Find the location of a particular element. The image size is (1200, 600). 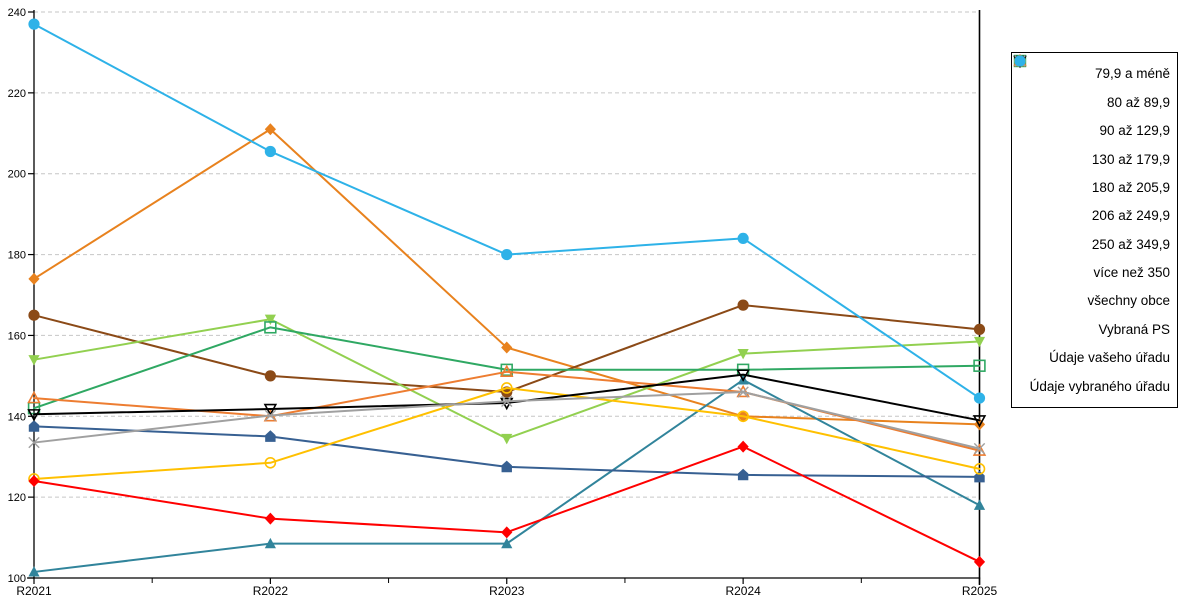

y-tick-label: 180 is located at coordinates (17, 256).